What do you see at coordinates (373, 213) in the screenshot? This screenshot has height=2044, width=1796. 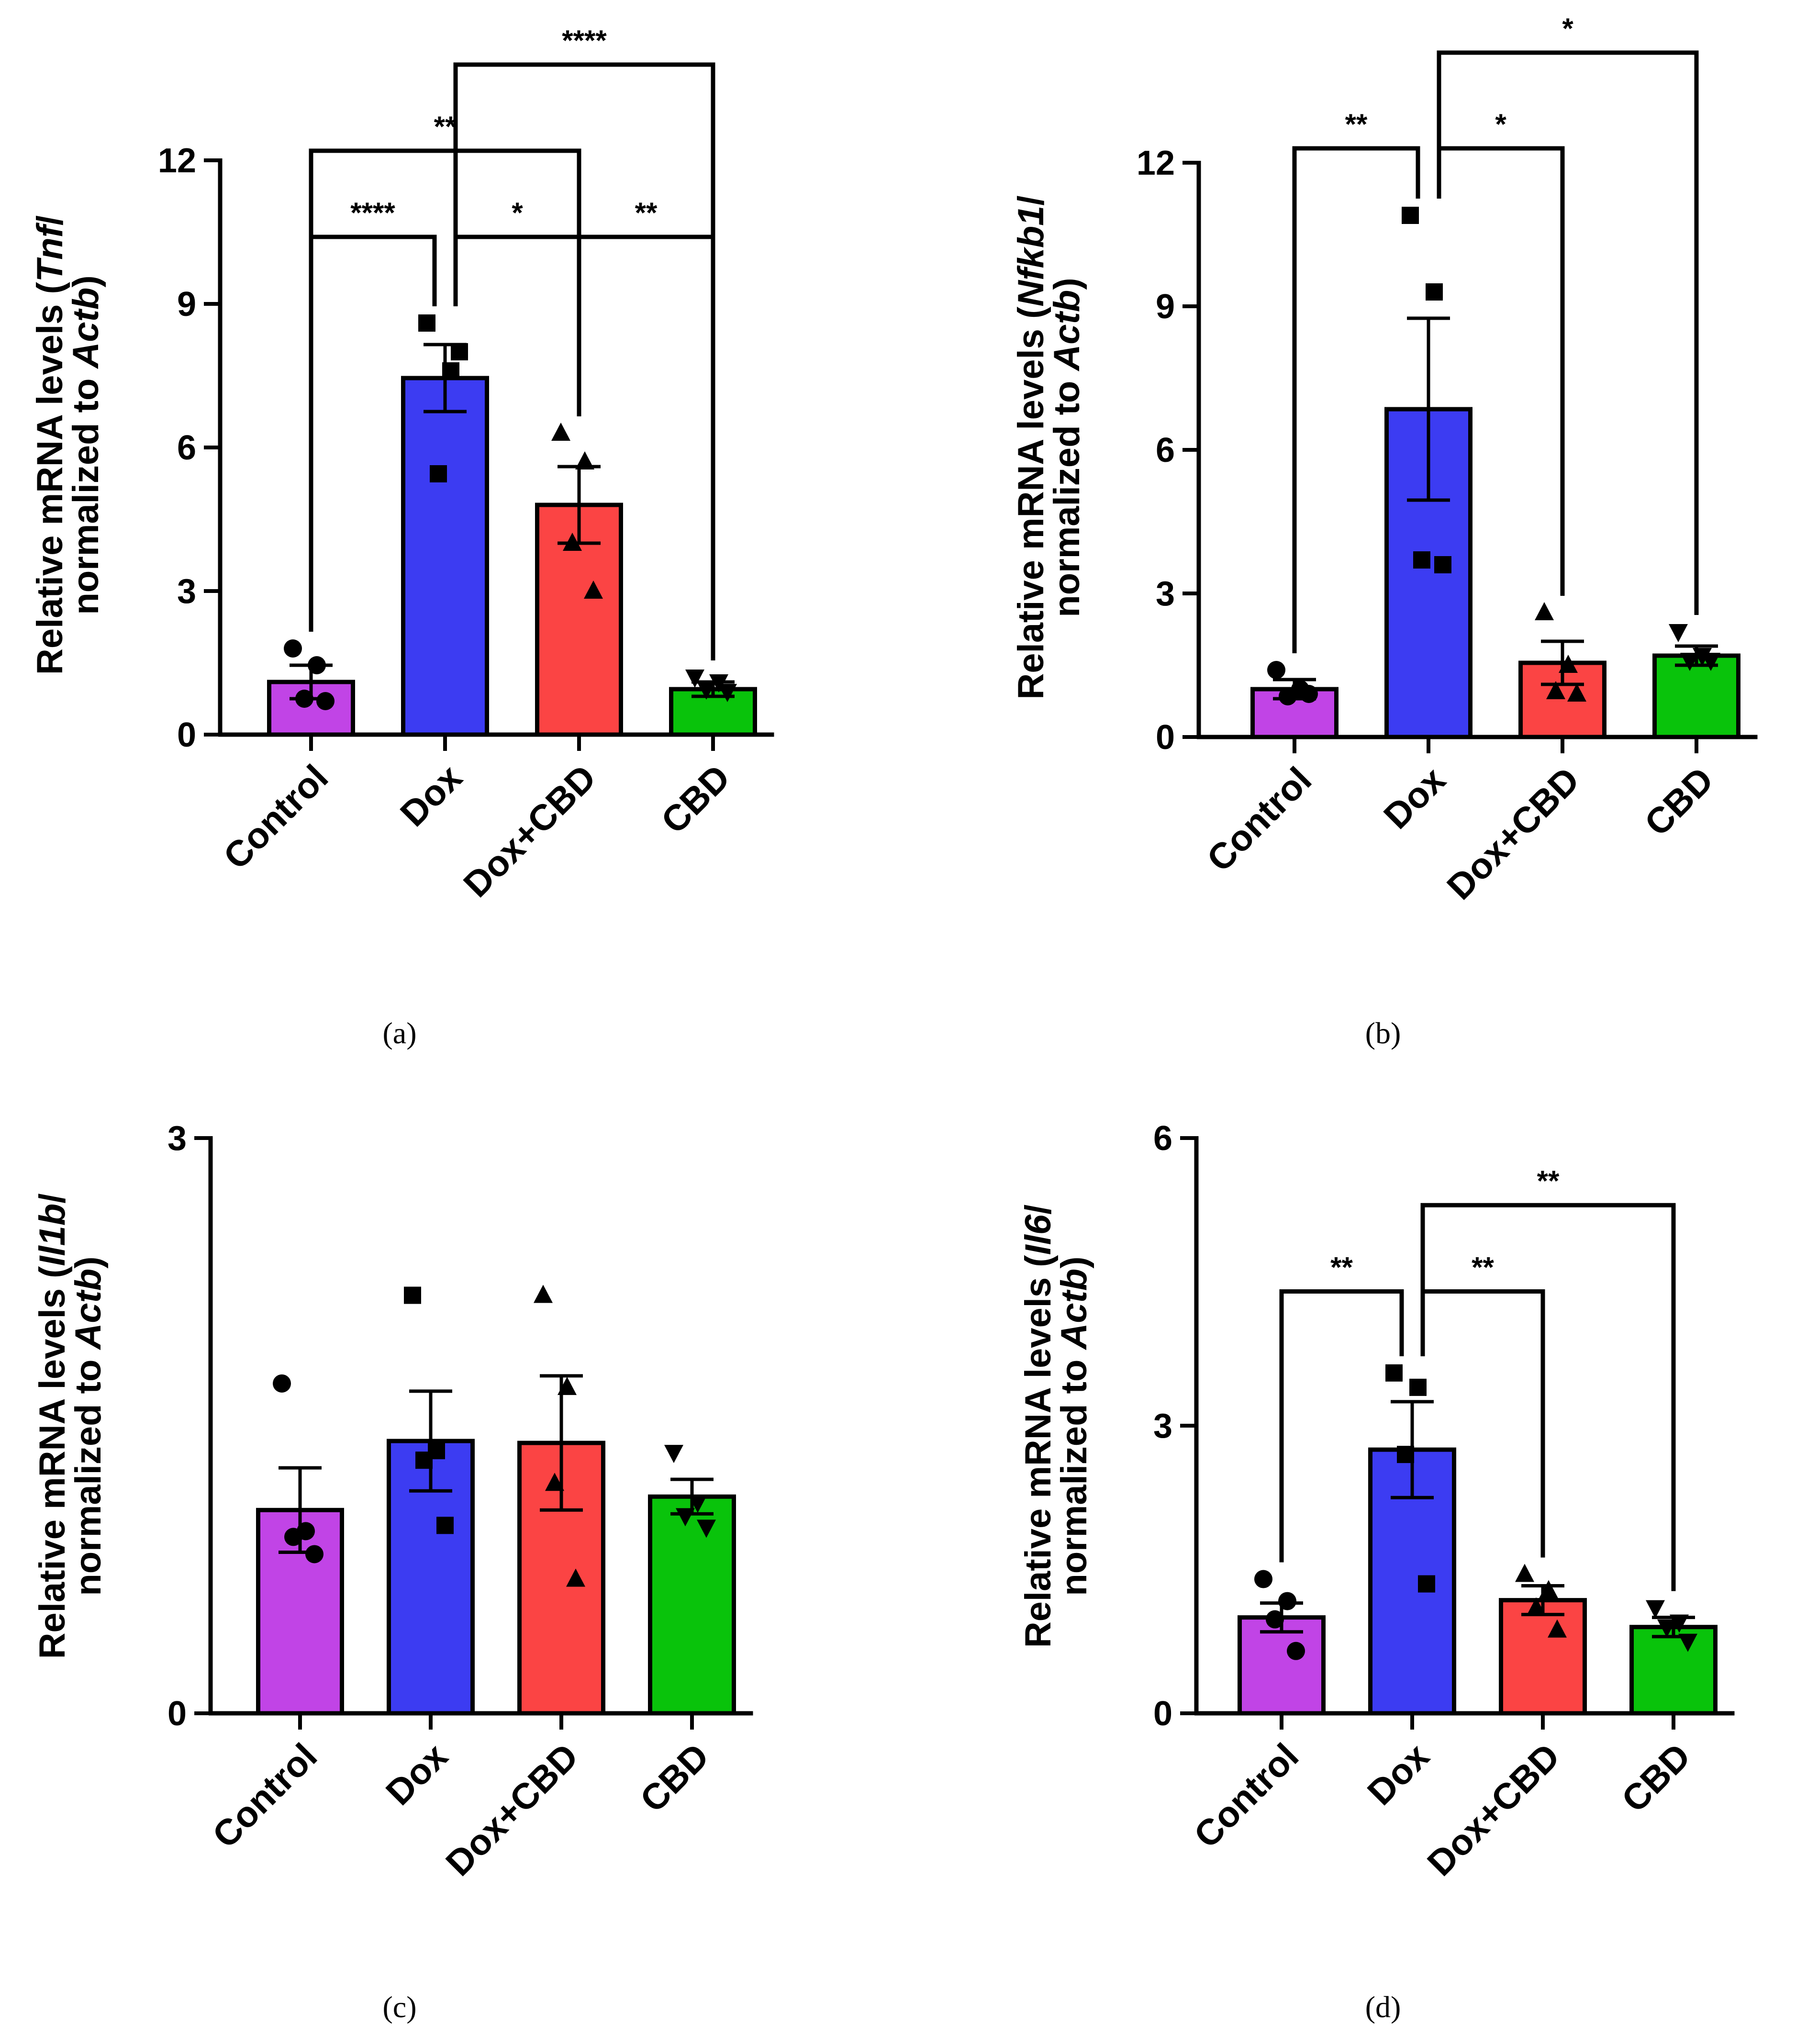 I see `significance-label: ****` at bounding box center [373, 213].